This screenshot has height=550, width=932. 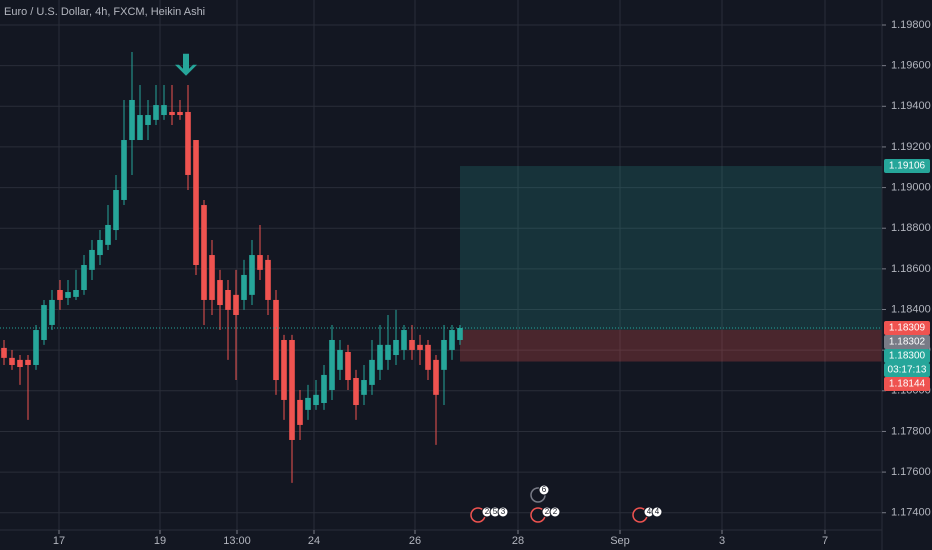 What do you see at coordinates (911, 106) in the screenshot?
I see `y-tick-label: 1.19400` at bounding box center [911, 106].